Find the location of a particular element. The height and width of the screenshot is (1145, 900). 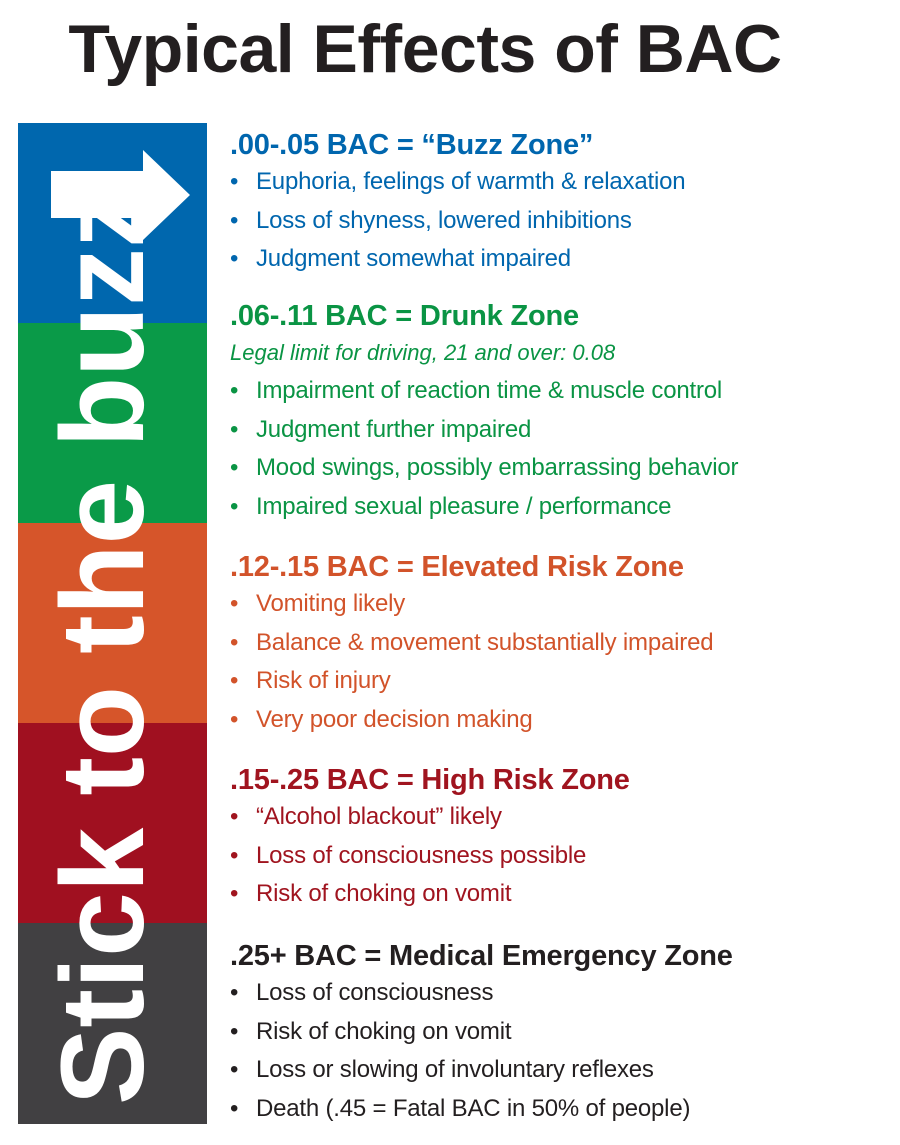

list-item: Loss of shyness, lowered inhibitions is located at coordinates (565, 221).